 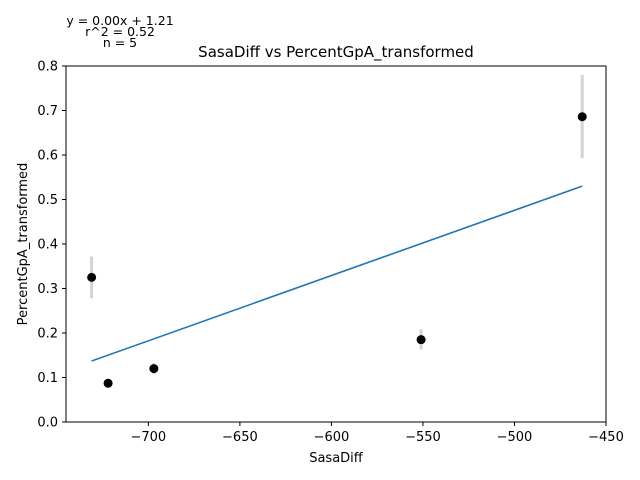 I want to click on y-tick-label: 0.1, so click(x=47, y=378).